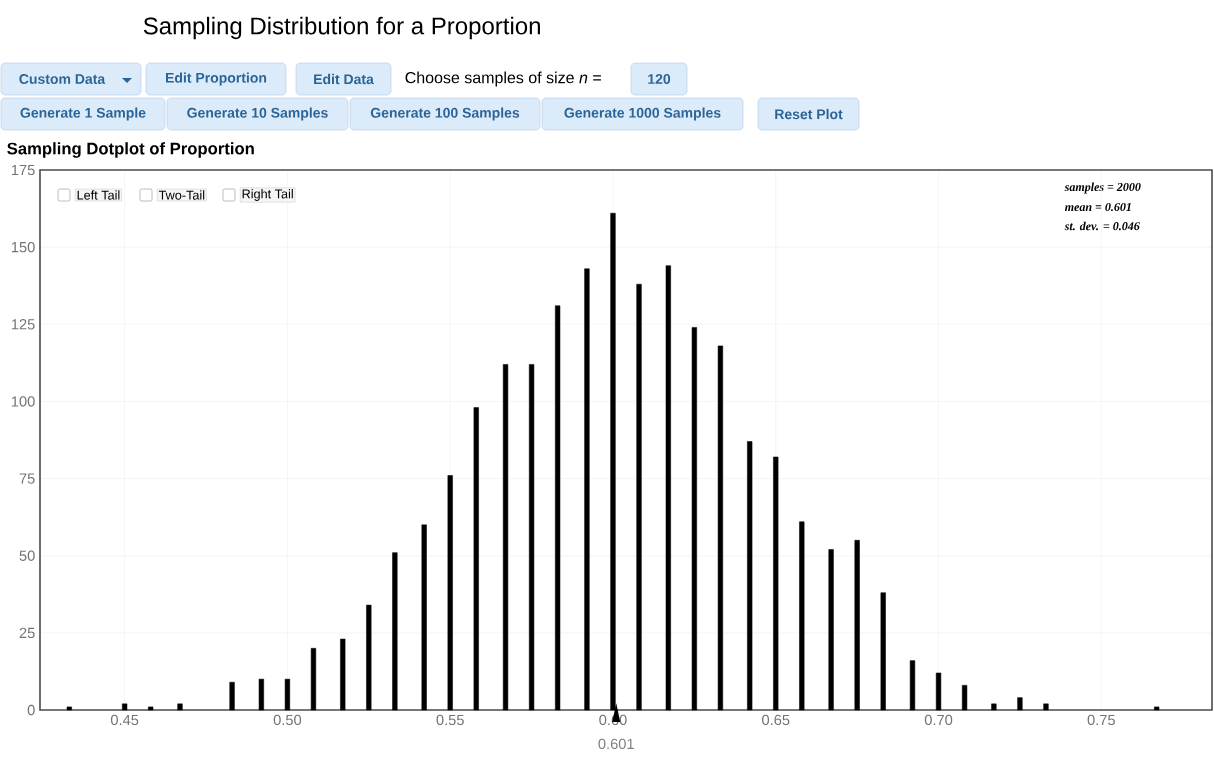  I want to click on x-tick-label: 0.45, so click(124, 720).